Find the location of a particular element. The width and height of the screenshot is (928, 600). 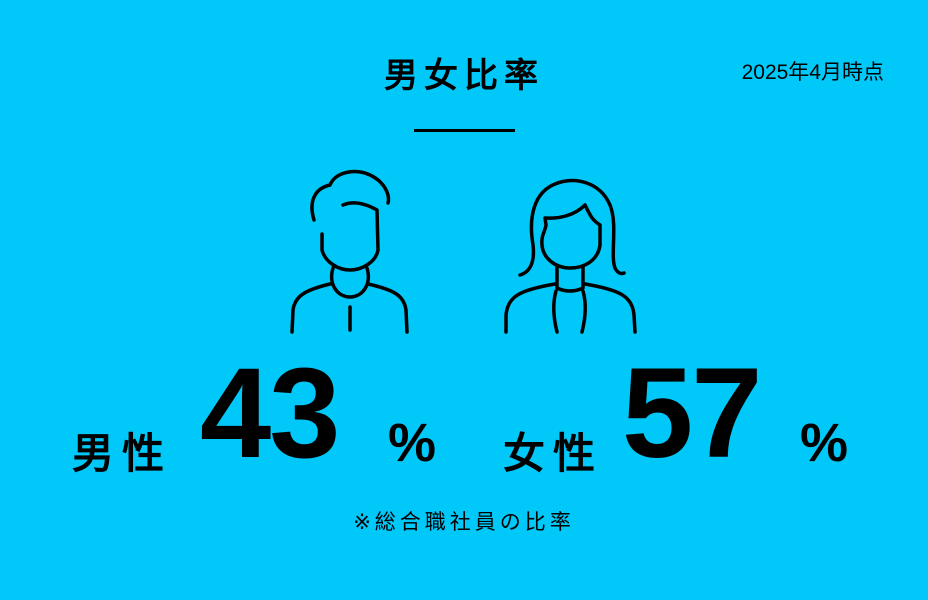

male-percentage: 43 is located at coordinates (270, 413).